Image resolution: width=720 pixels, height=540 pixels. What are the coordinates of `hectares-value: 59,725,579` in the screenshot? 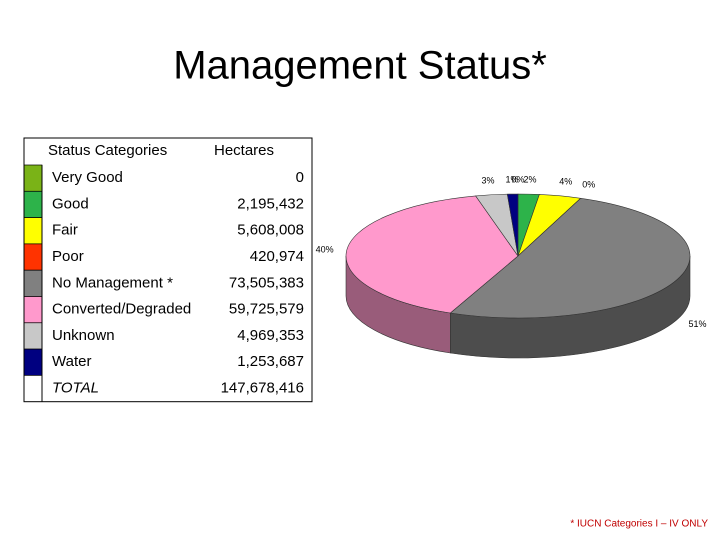 It's located at (266, 309).